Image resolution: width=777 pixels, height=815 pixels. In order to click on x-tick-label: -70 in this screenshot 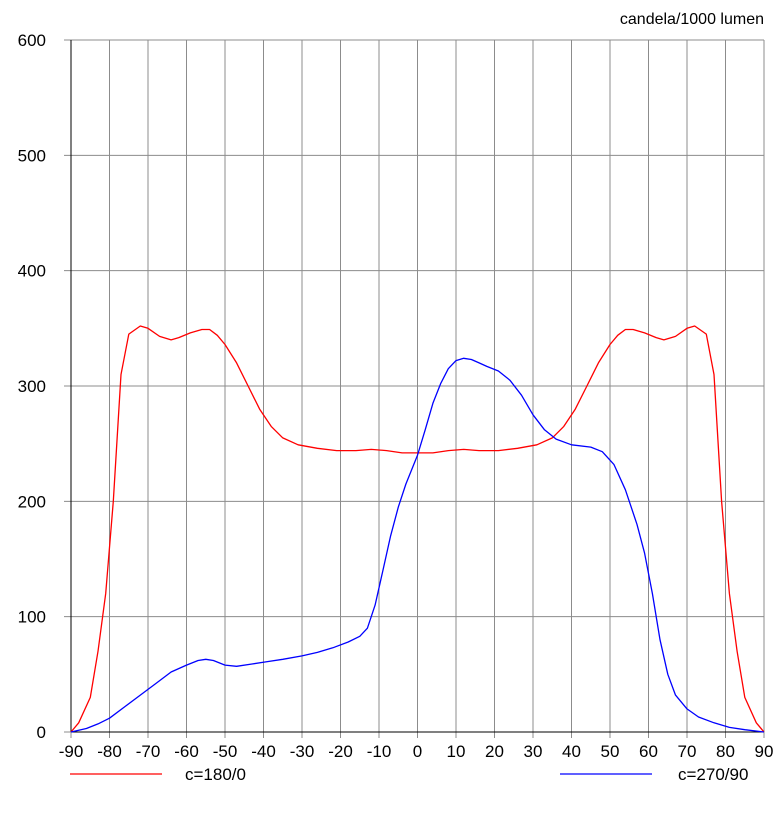, I will do `click(148, 751)`.